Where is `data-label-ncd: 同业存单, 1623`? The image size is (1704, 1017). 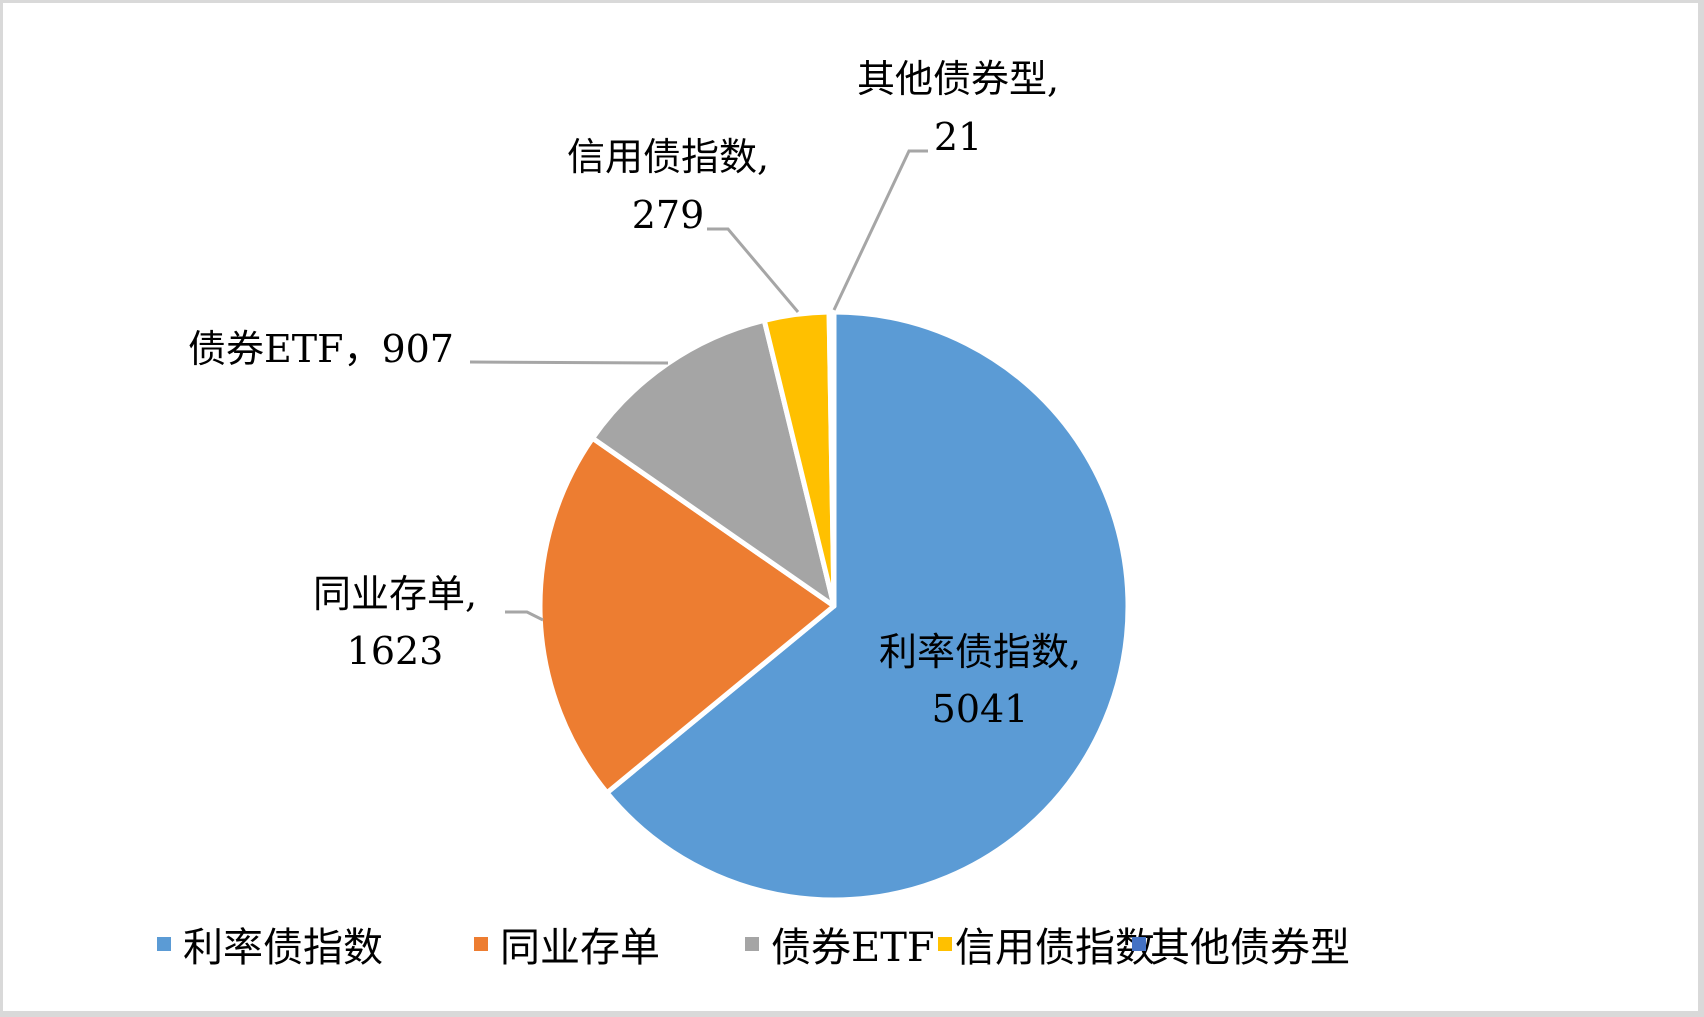 data-label-ncd: 同业存单, 1623 is located at coordinates (395, 622).